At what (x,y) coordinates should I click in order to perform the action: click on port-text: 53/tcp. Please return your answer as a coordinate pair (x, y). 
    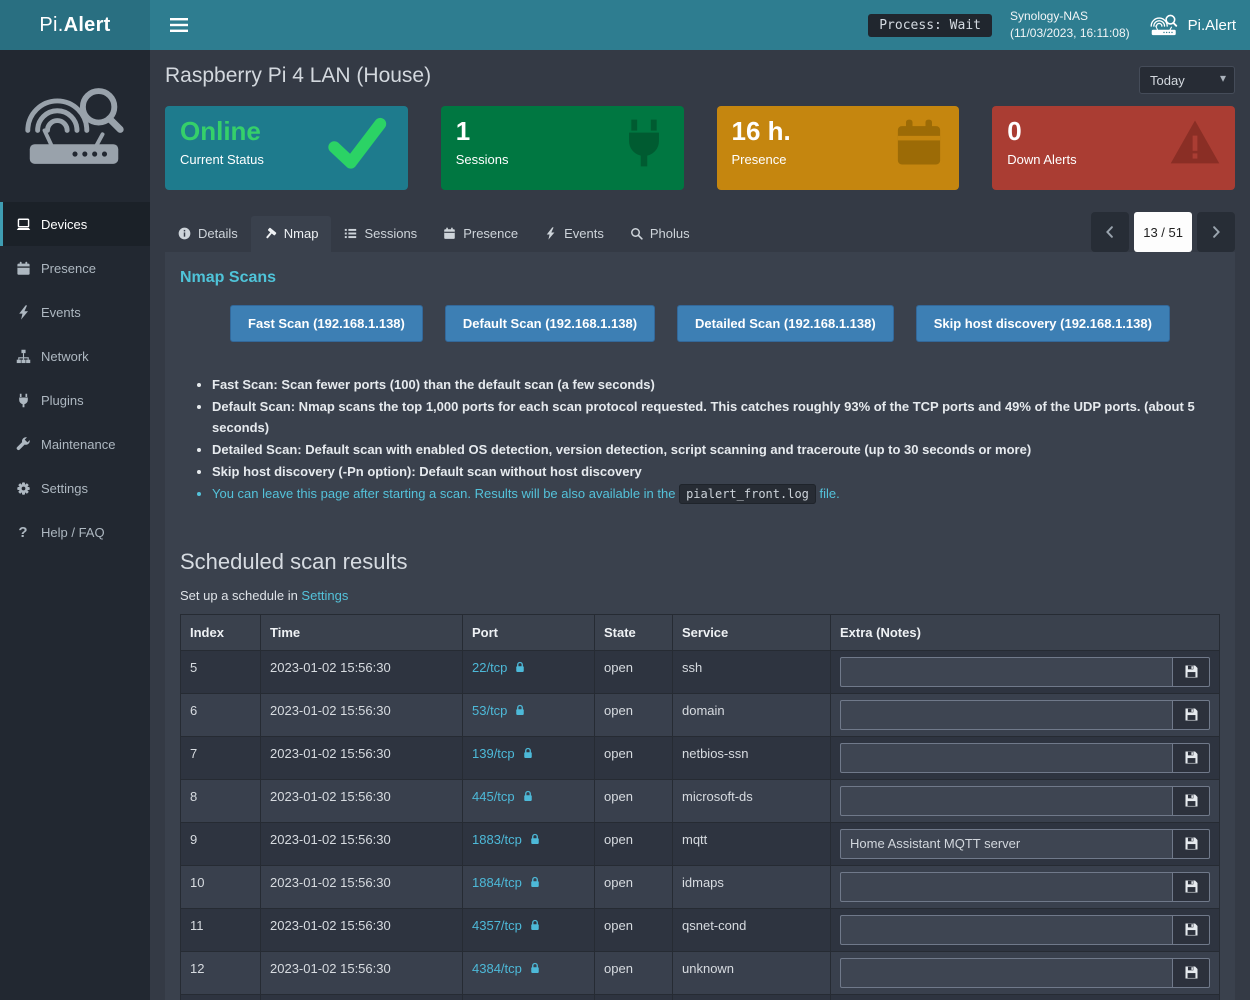
    Looking at the image, I should click on (490, 710).